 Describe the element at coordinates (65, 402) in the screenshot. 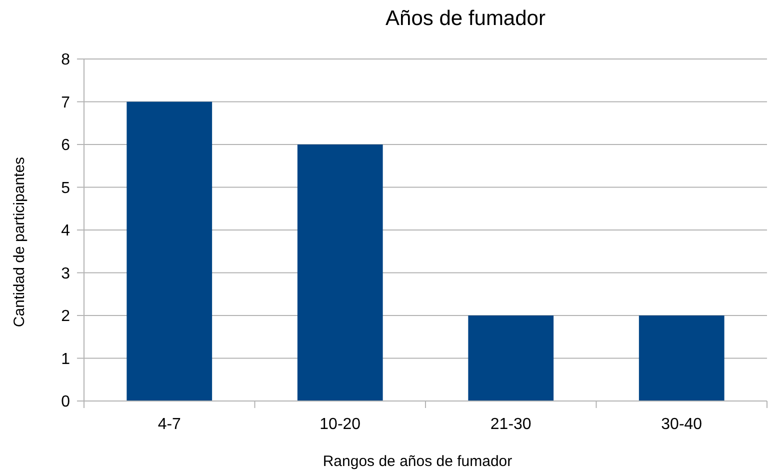

I see `y-tick-label: 0` at that location.